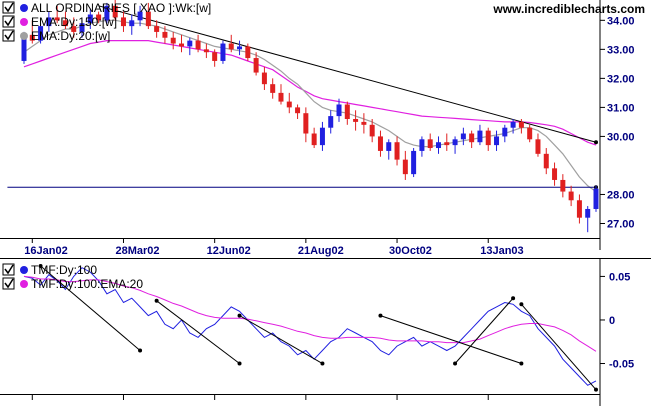 This screenshot has height=411, width=651. What do you see at coordinates (568, 9) in the screenshot?
I see `site-url-link: www.incrediblecharts.com` at bounding box center [568, 9].